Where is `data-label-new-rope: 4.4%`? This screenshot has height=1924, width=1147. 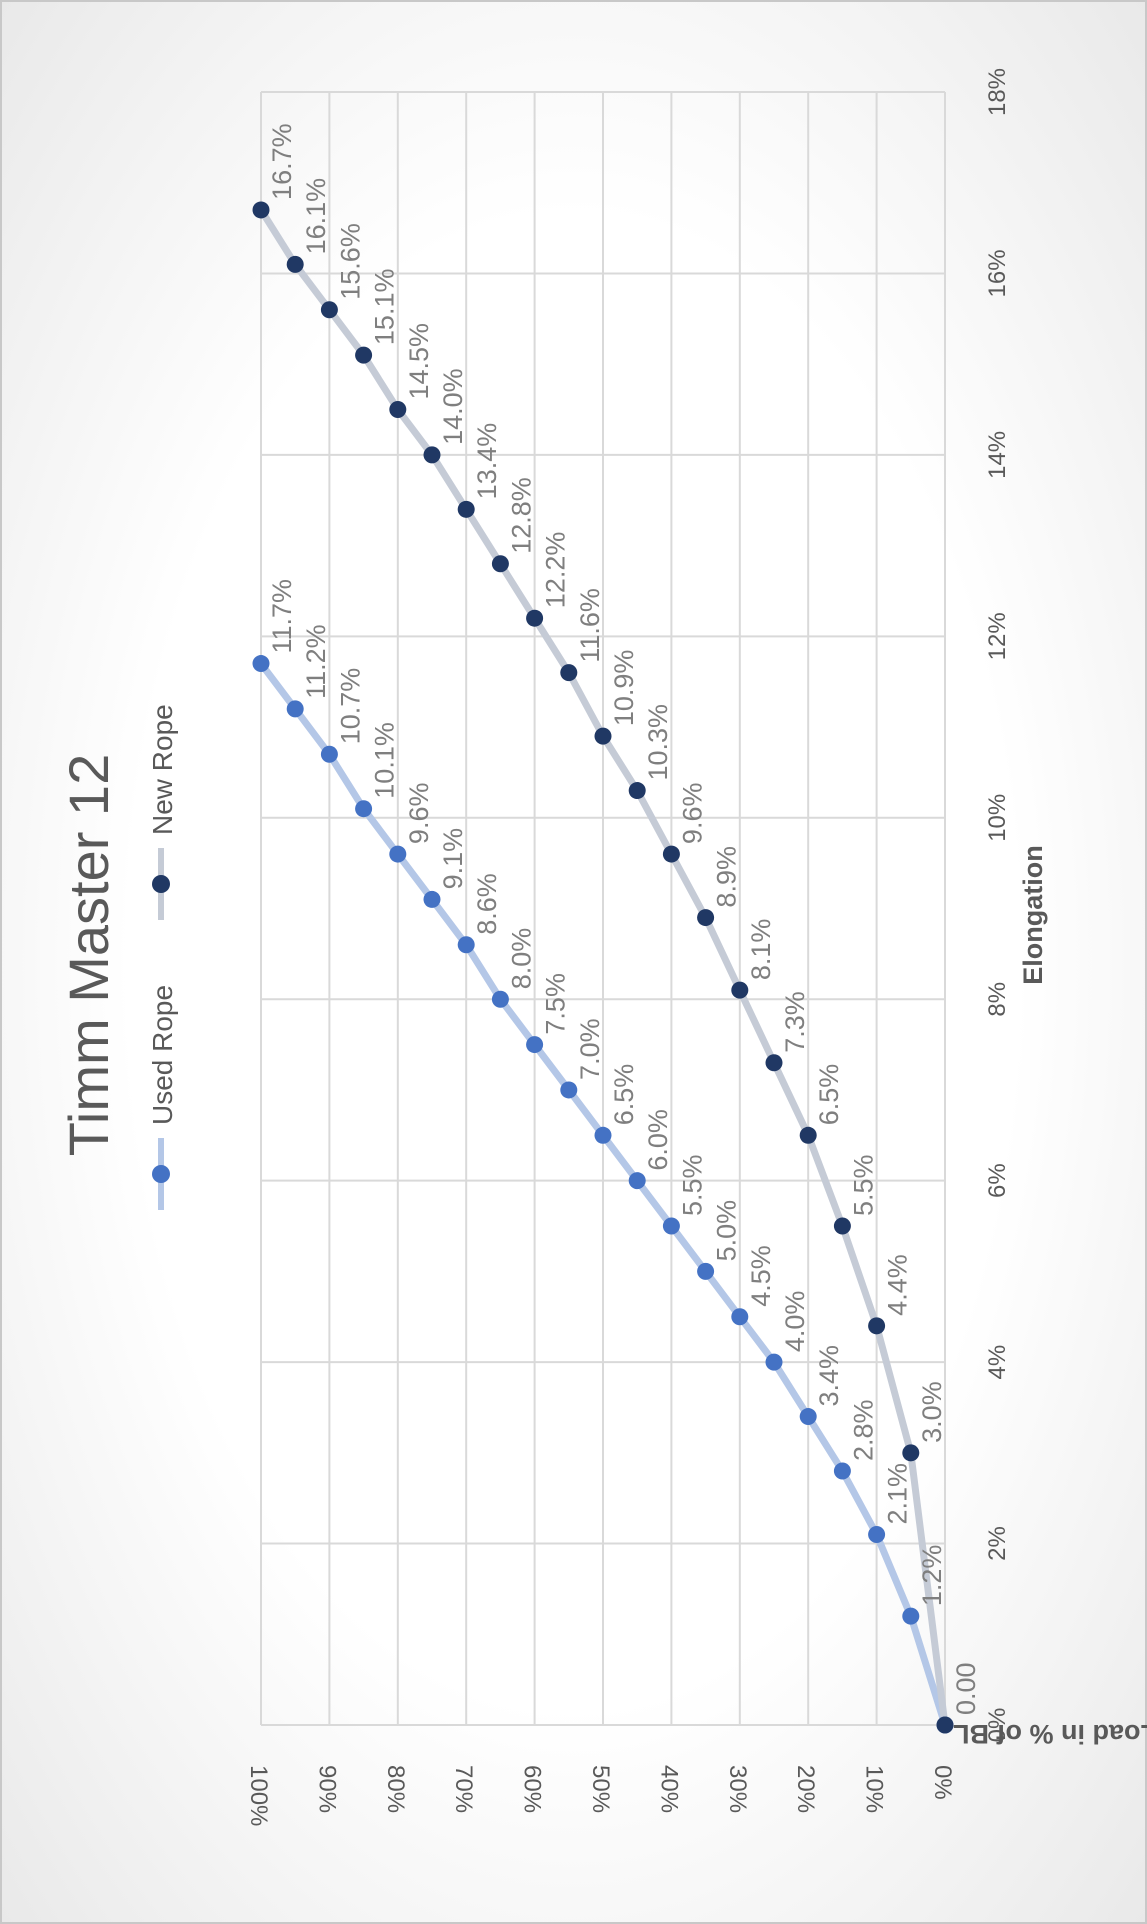
data-label-new-rope: 4.4% is located at coordinates (898, 1285).